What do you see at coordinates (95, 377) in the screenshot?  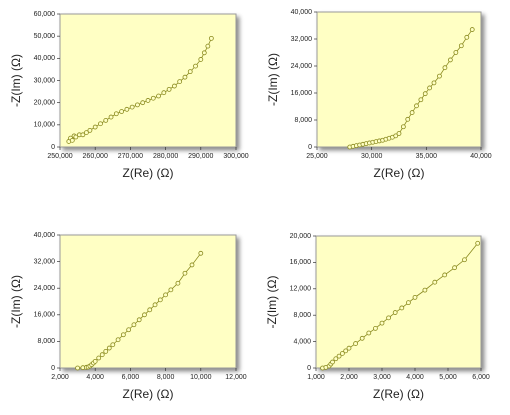 I see `x-tick-label: 4,000` at bounding box center [95, 377].